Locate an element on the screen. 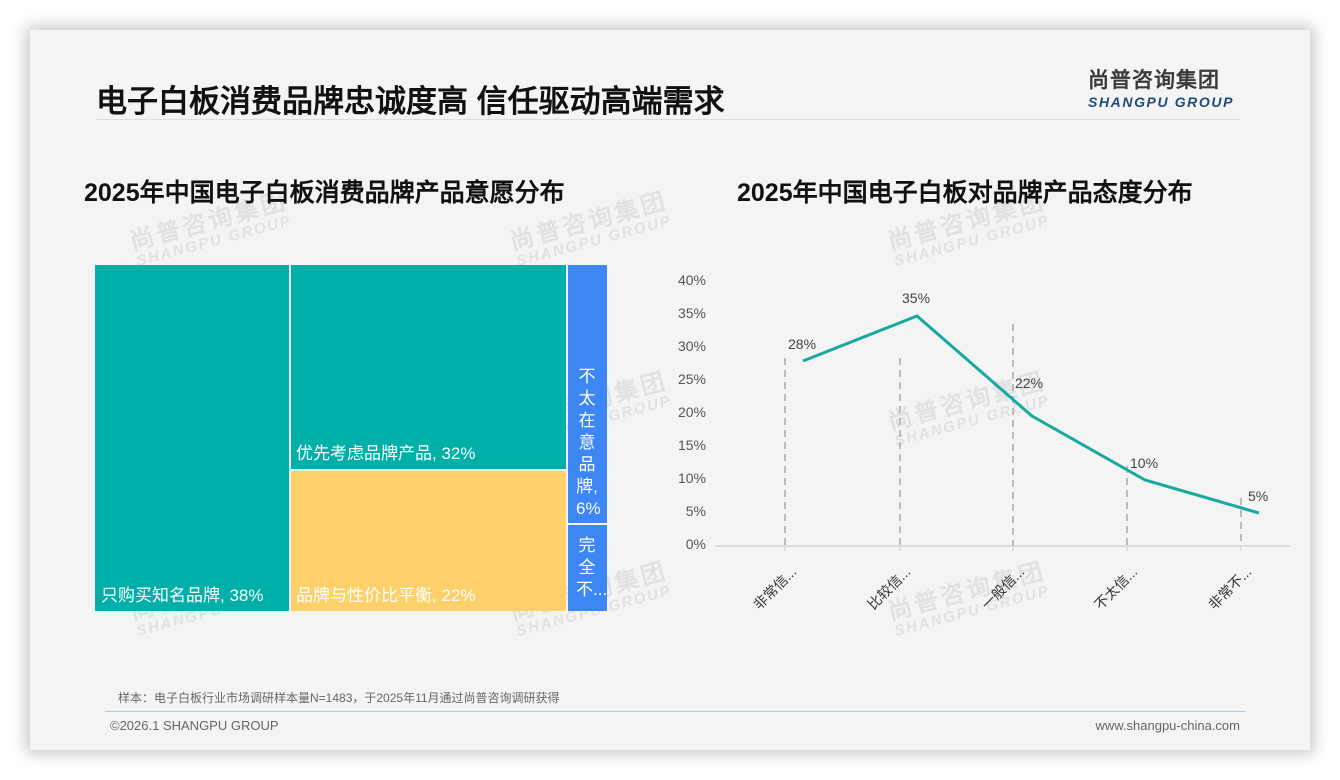 This screenshot has height=780, width=1340. treemap-tile-prefer-brand: 优先考虑品牌产品, 32% is located at coordinates (428, 367).